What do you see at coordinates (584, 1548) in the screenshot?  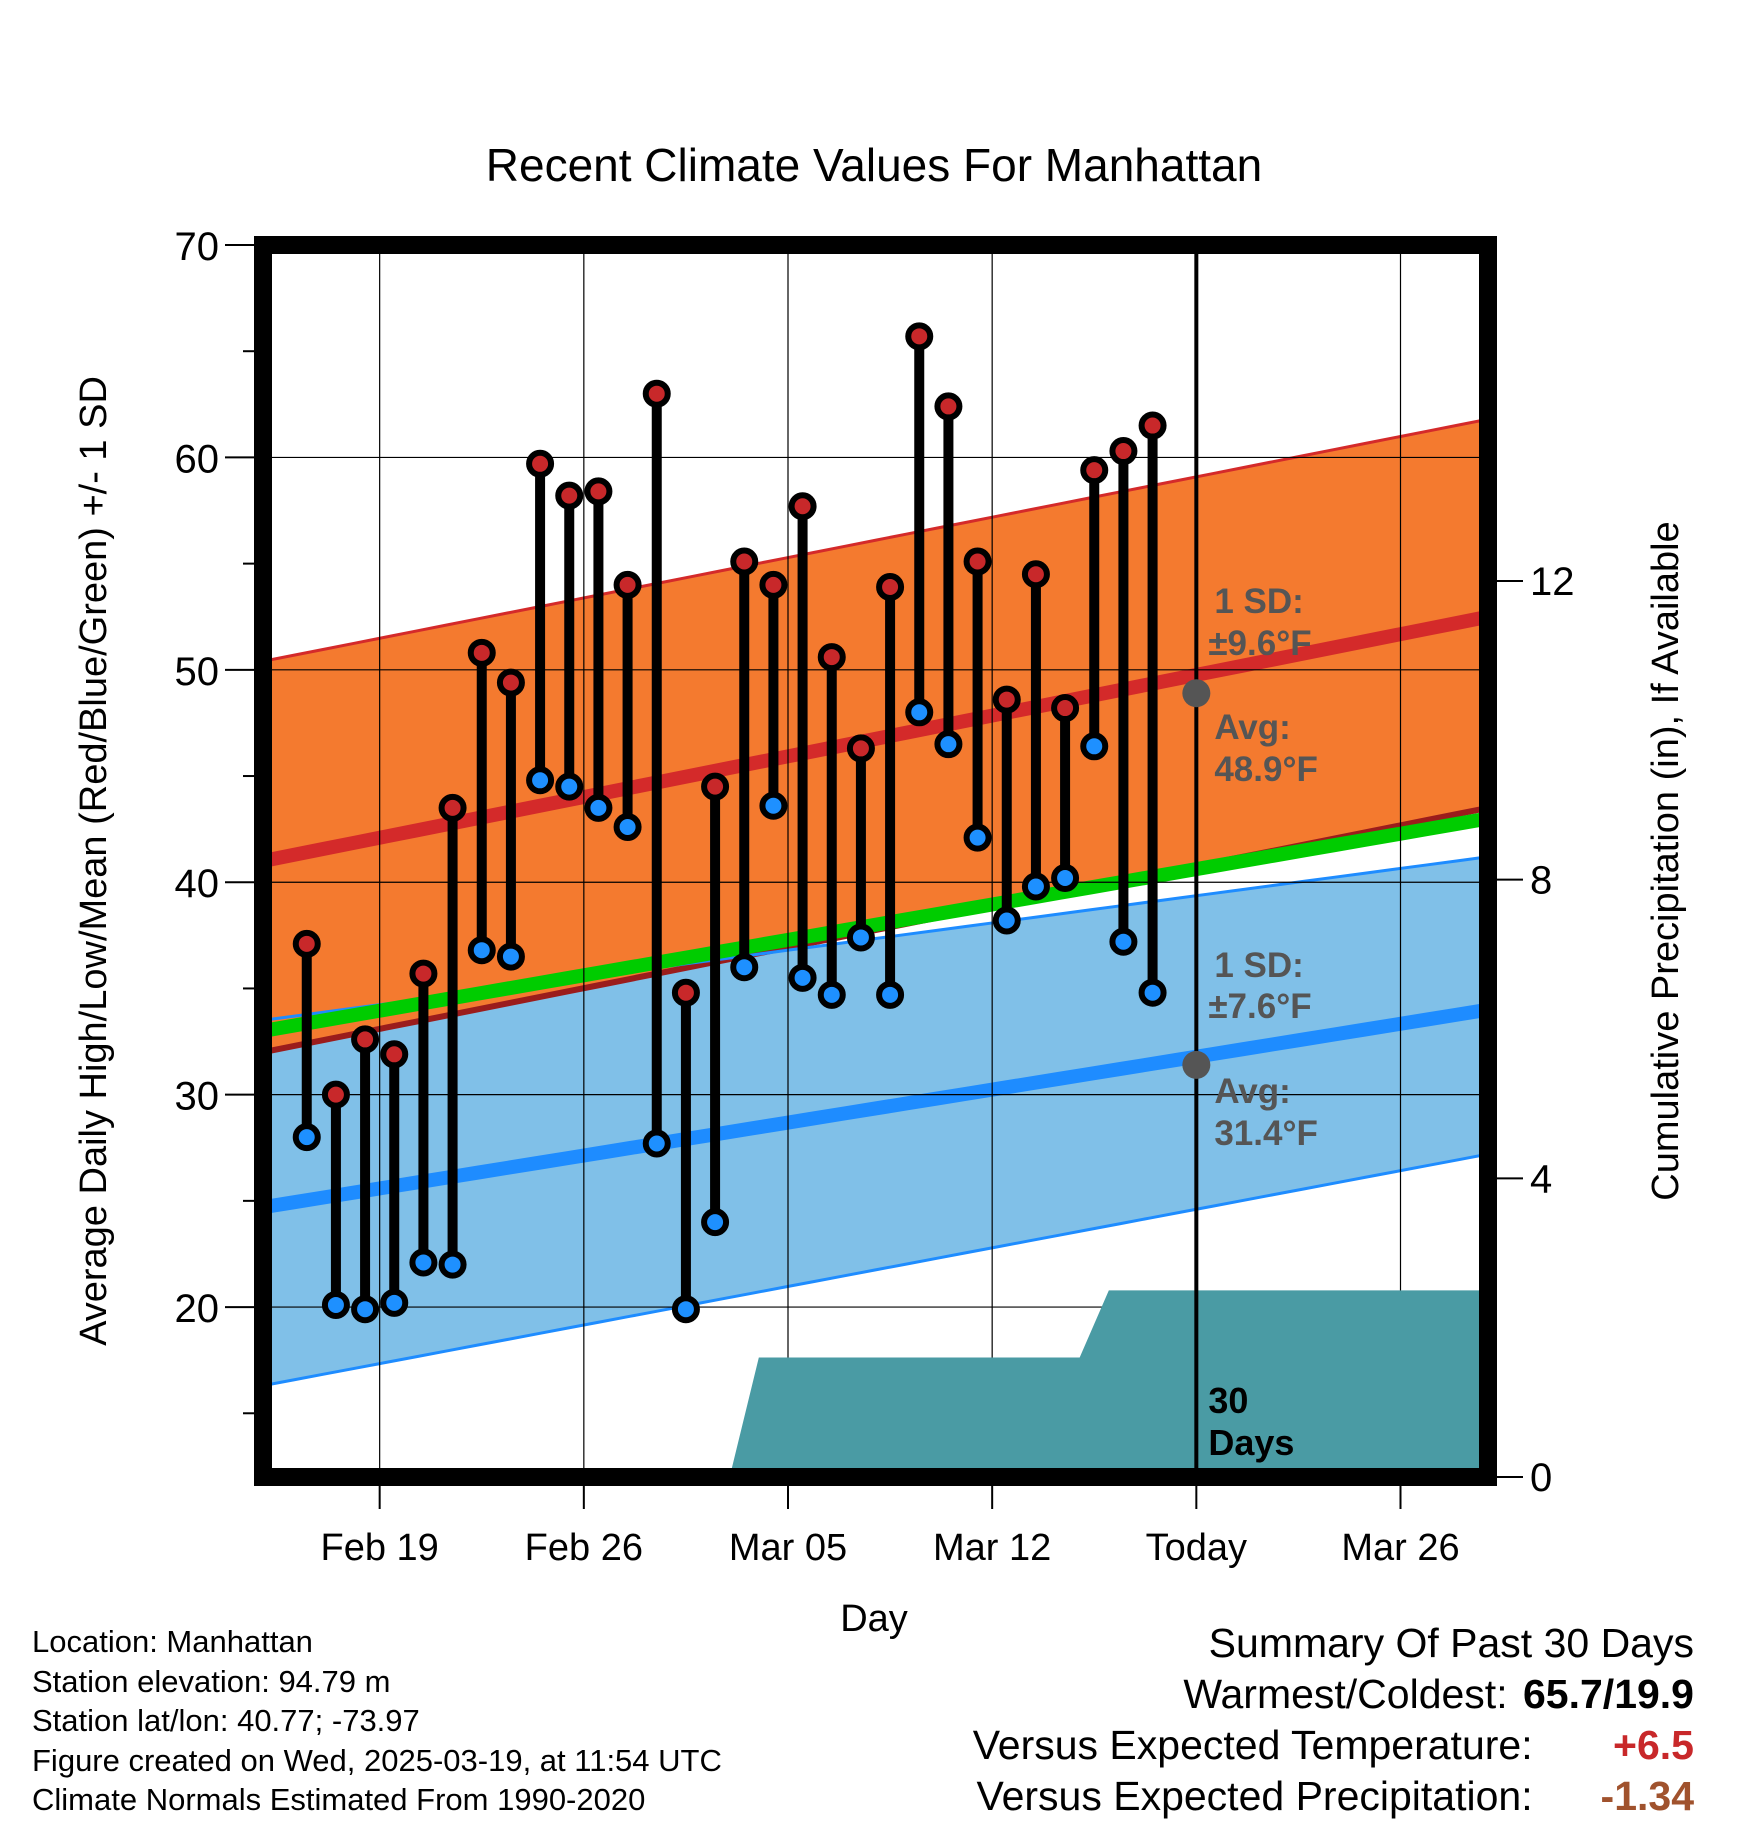 I see `x-tick-label: Feb 26` at bounding box center [584, 1548].